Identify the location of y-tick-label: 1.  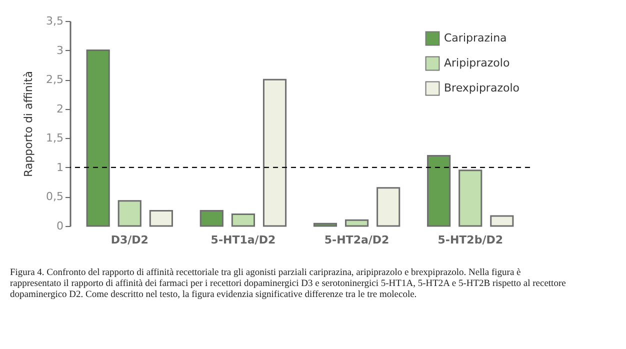
(60, 167).